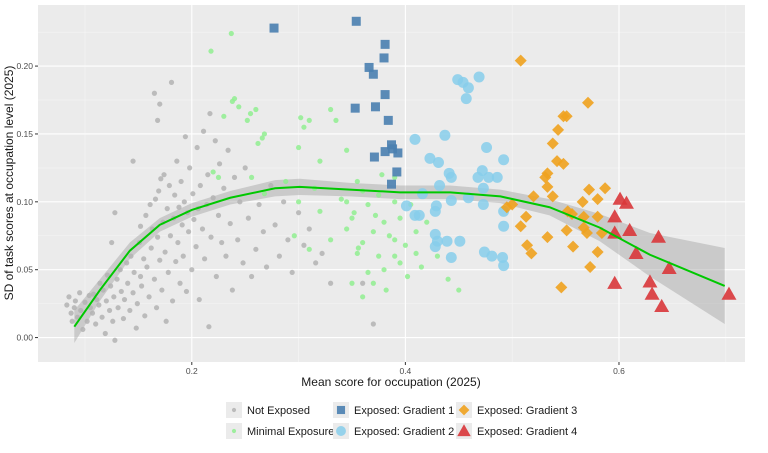  What do you see at coordinates (24, 66) in the screenshot?
I see `y-tick-label: 0.20` at bounding box center [24, 66].